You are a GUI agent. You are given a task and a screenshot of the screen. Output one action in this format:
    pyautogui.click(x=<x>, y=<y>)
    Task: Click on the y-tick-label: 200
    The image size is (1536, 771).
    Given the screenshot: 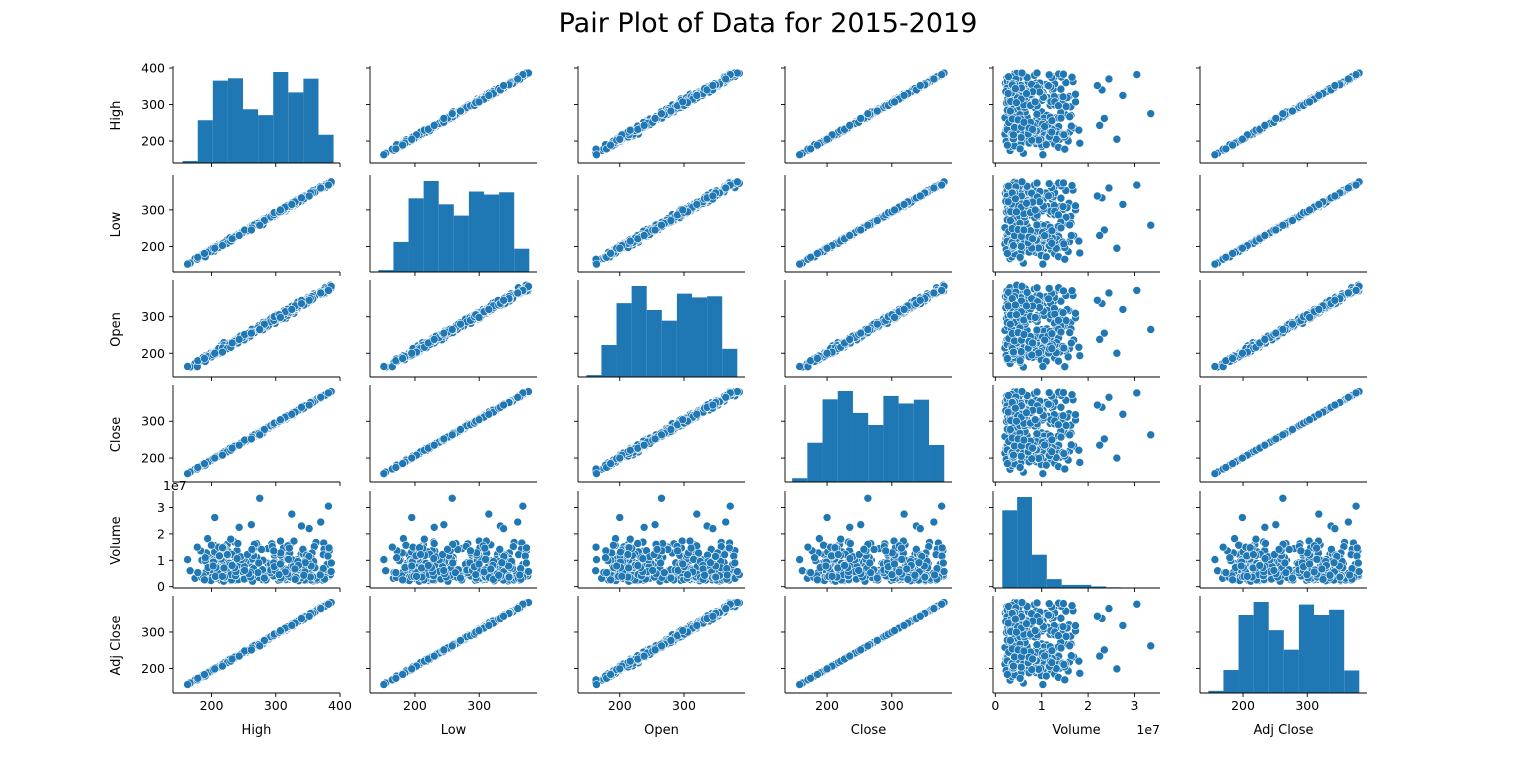 What is the action you would take?
    pyautogui.click(x=153, y=353)
    